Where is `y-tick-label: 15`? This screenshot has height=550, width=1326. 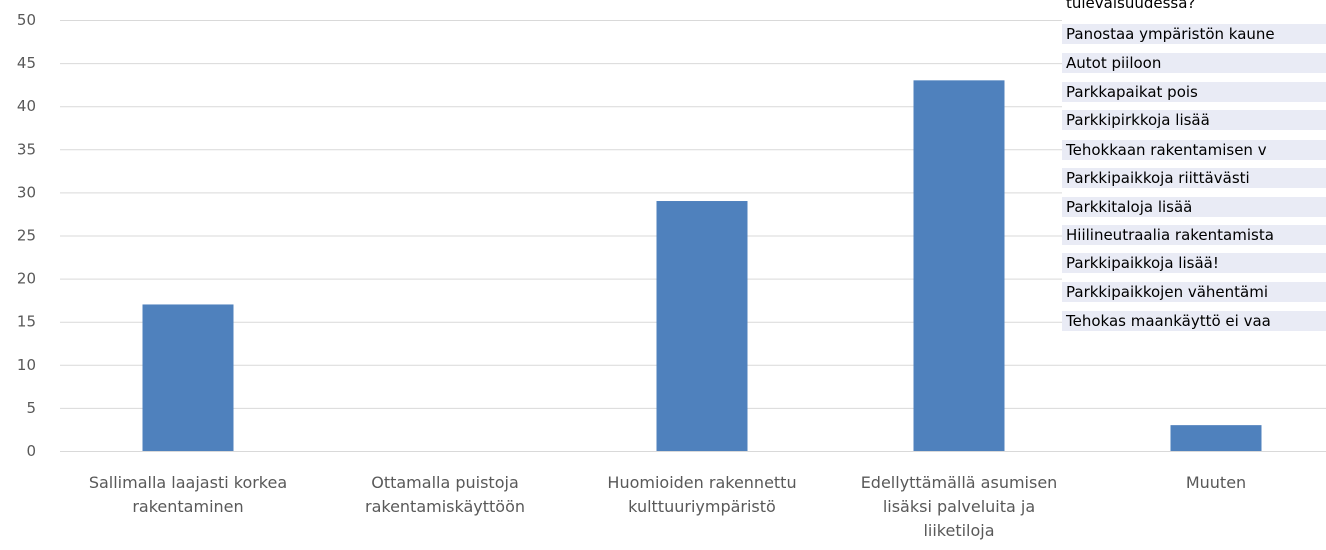 y-tick-label: 15 is located at coordinates (26, 322).